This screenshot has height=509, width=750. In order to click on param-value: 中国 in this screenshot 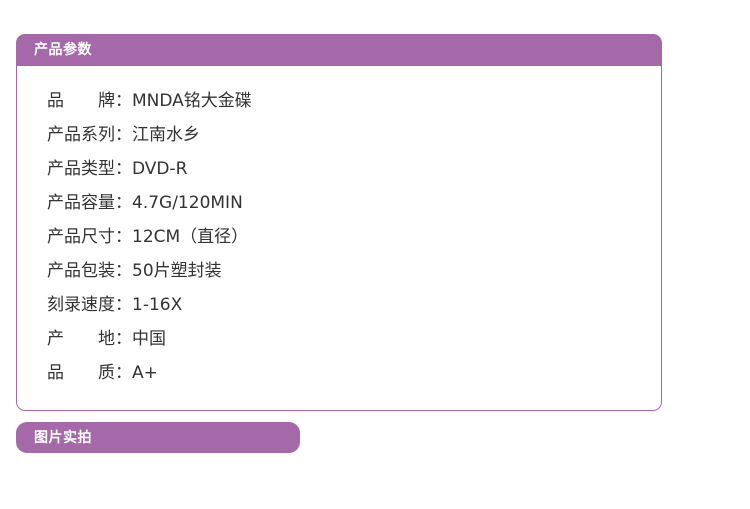, I will do `click(149, 338)`.